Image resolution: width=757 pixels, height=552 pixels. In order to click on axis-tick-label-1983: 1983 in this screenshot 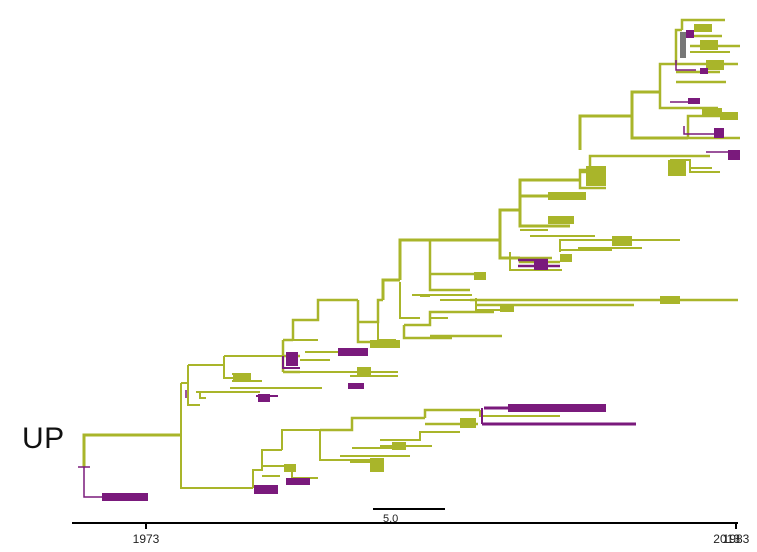, I will do `click(736, 539)`.